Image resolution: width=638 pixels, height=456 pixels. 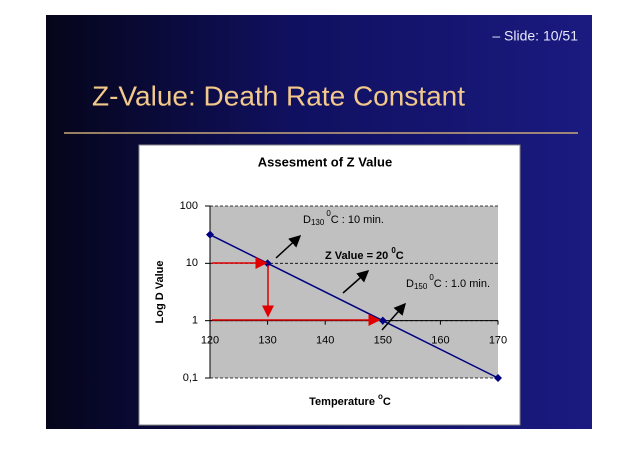 I want to click on x-axis-label-text: Temperature, so click(x=343, y=402).